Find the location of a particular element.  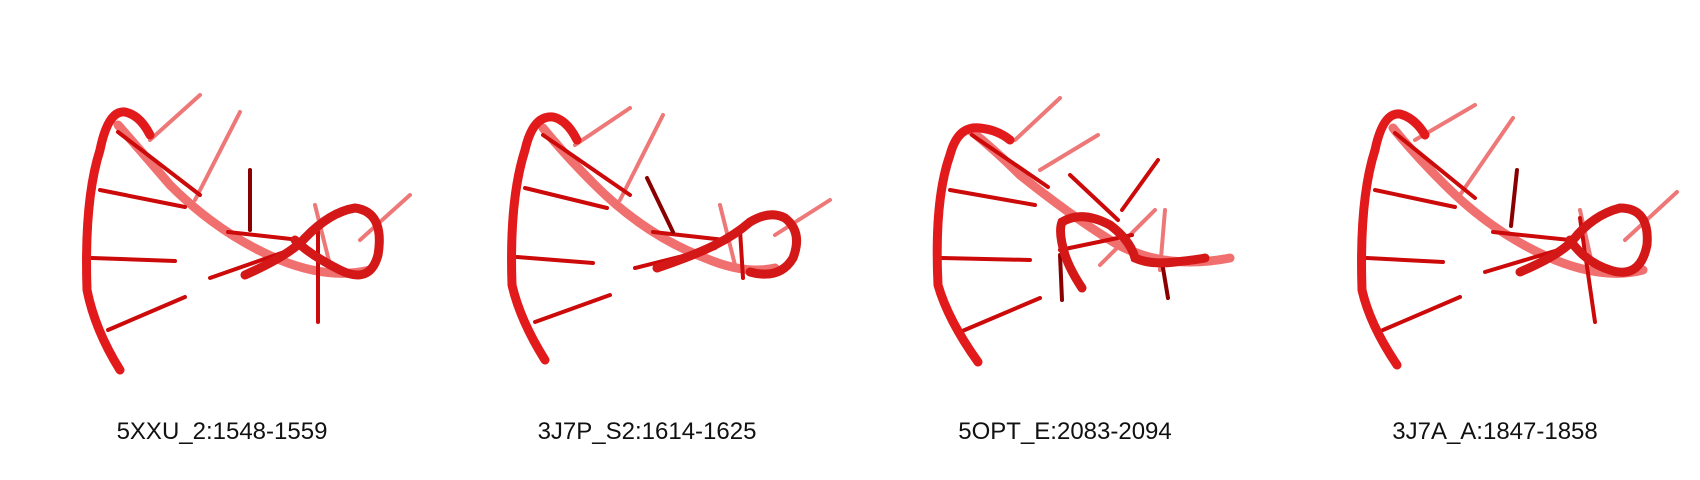

panel-caption-4: 3J7A_A:1847-1858 is located at coordinates (1495, 431).